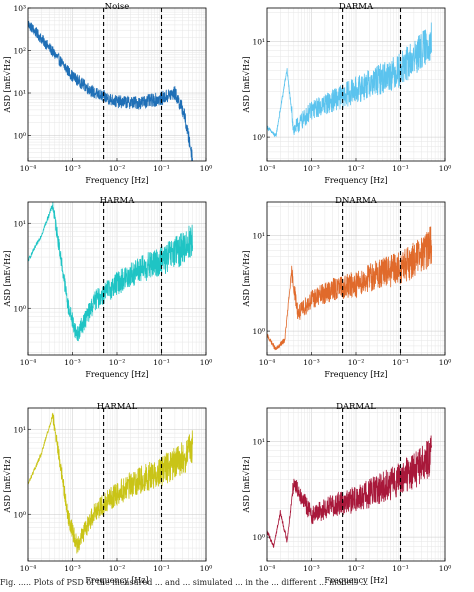 The height and width of the screenshot is (592, 474). Describe the element at coordinates (356, 201) in the screenshot. I see `panel-title: DNARMA` at that location.